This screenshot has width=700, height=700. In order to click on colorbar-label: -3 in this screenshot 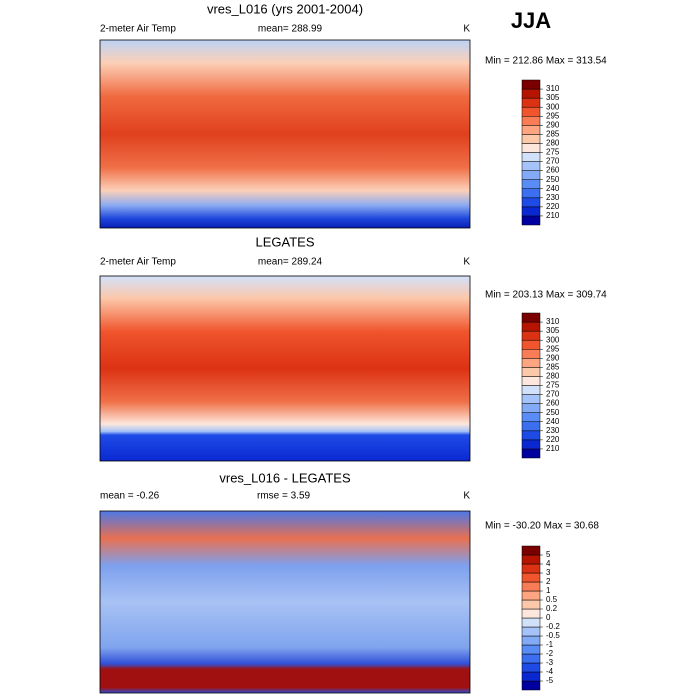, I will do `click(550, 662)`.